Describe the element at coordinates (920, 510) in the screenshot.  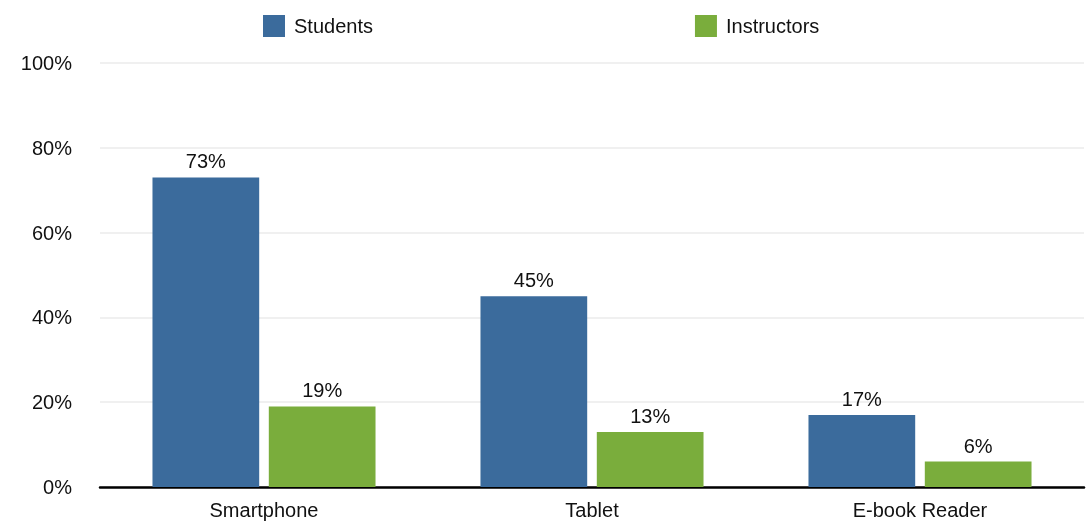
I see `x-tick-label: E-book Reader` at that location.